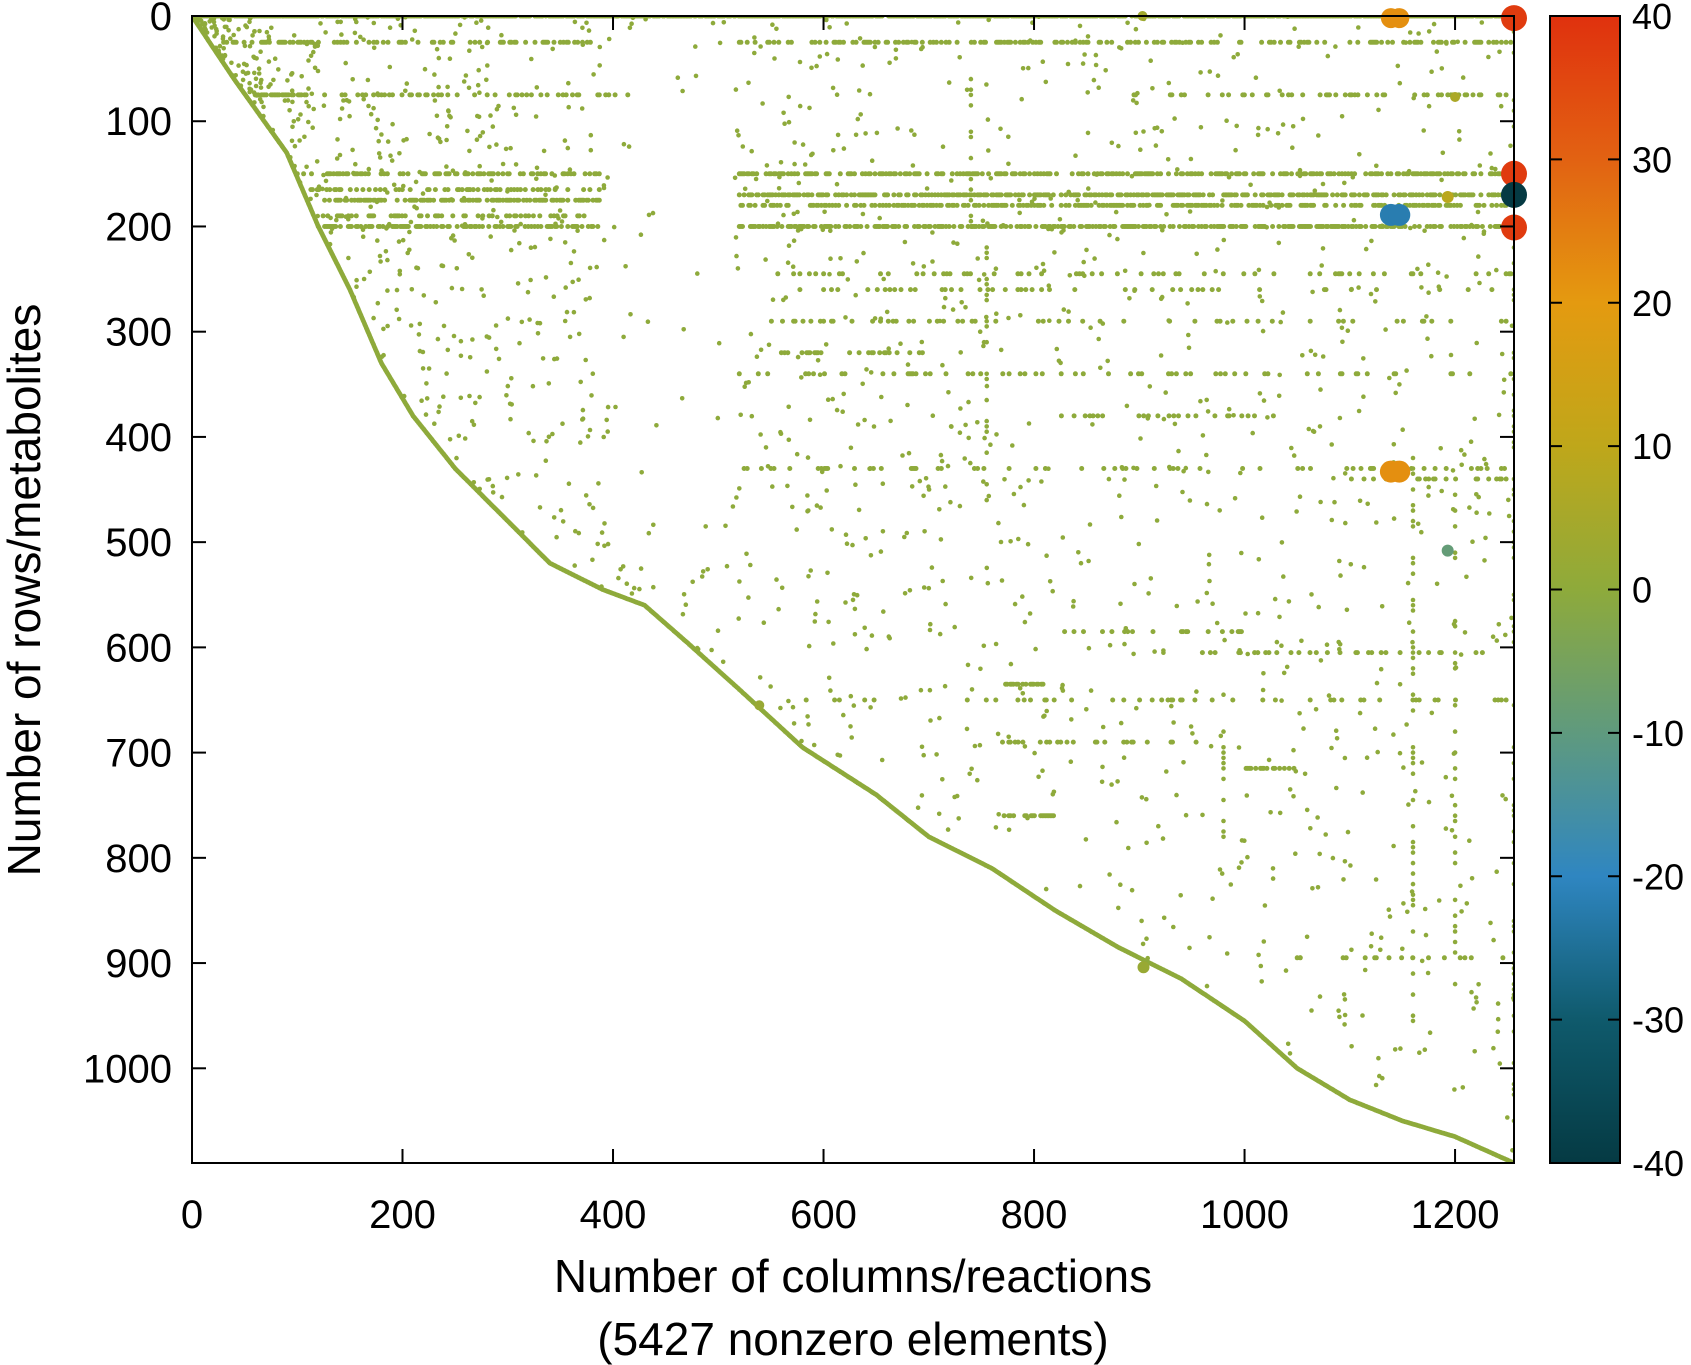  Describe the element at coordinates (1511, 42) in the screenshot. I see `point-2065` at that location.